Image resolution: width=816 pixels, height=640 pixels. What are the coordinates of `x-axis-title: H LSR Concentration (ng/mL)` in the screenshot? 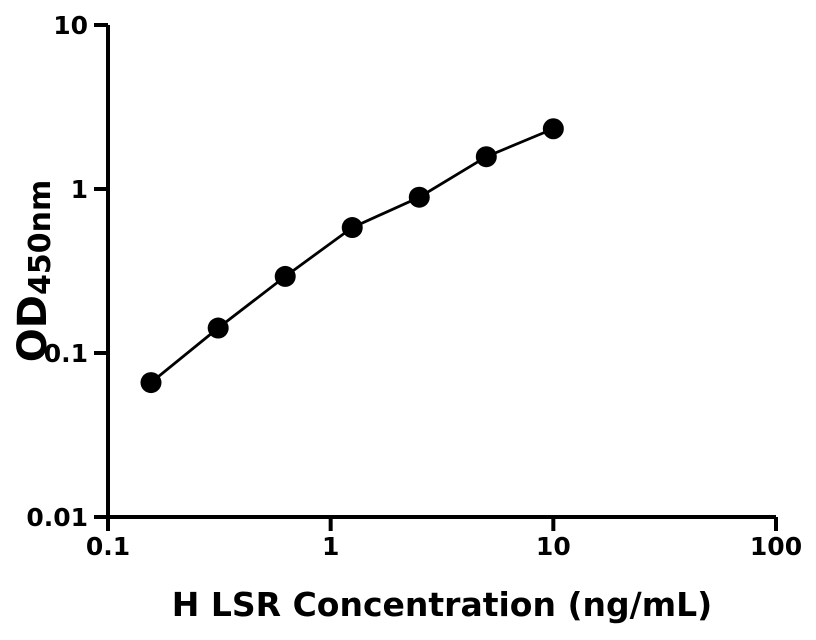 It's located at (442, 604).